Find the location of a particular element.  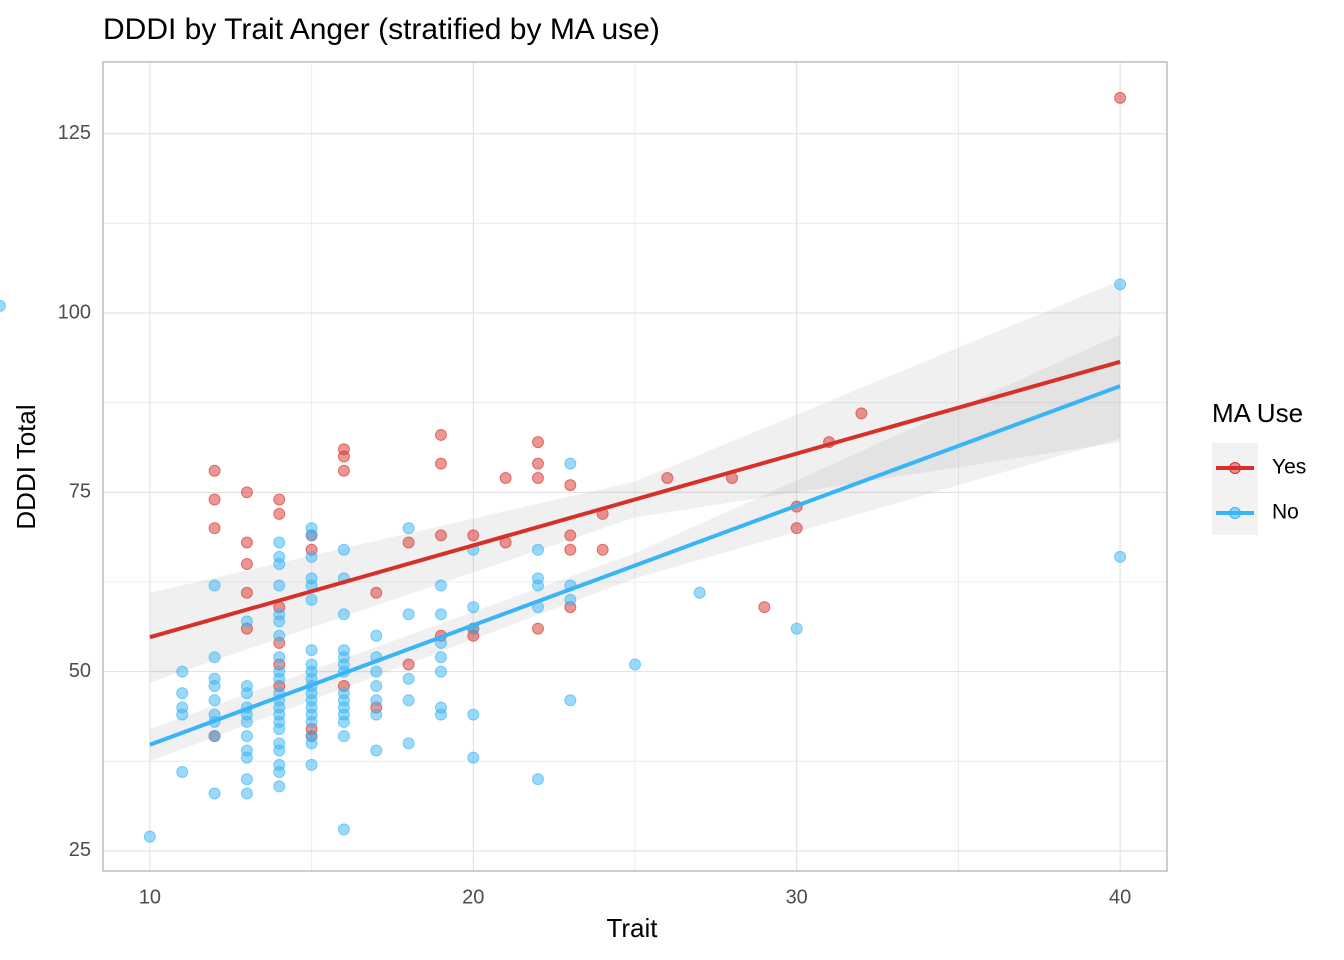

legend-title: MA Use is located at coordinates (1257, 413).